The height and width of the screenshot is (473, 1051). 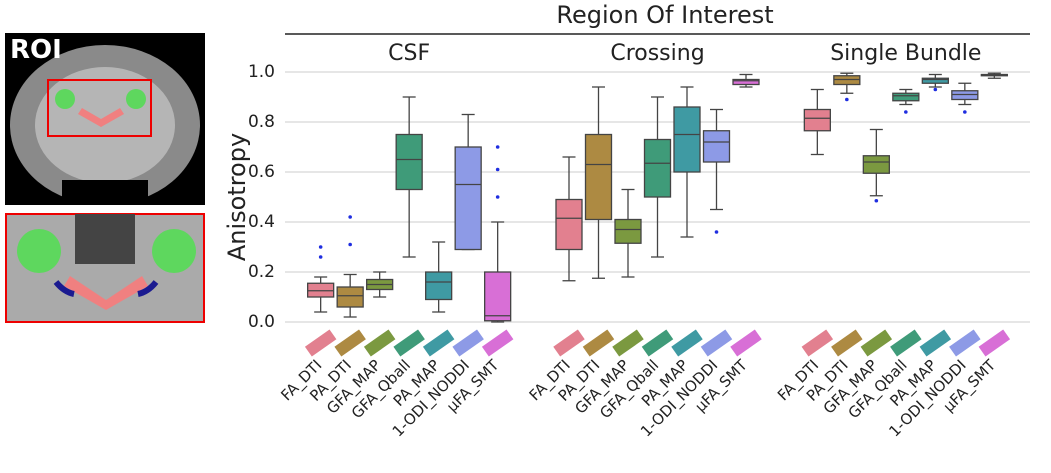 I want to click on category-label: CSF, so click(x=409, y=53).